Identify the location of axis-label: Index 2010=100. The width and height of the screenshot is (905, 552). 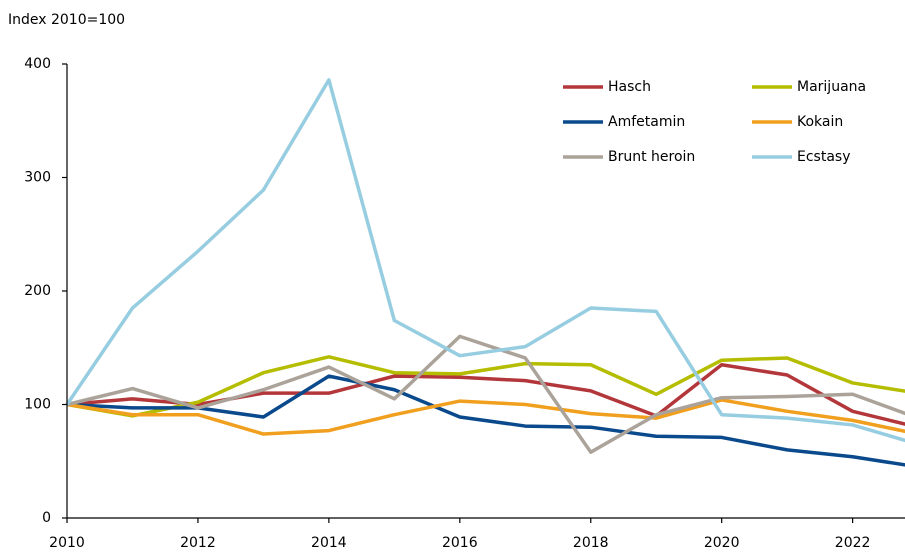
(66, 20).